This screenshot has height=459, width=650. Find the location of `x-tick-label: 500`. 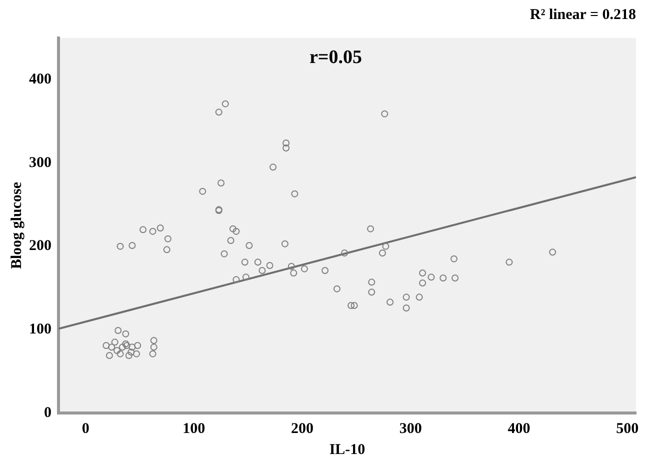

x-tick-label: 500 is located at coordinates (627, 428).